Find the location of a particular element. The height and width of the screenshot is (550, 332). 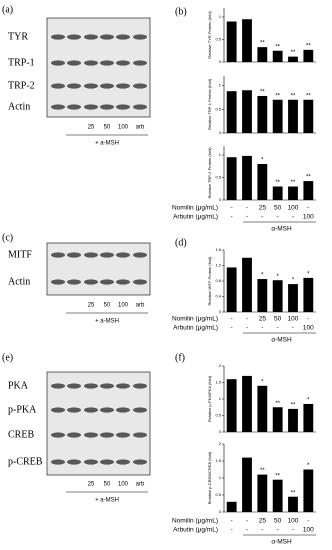

y-tick-label: 0.8 is located at coordinates (218, 280).